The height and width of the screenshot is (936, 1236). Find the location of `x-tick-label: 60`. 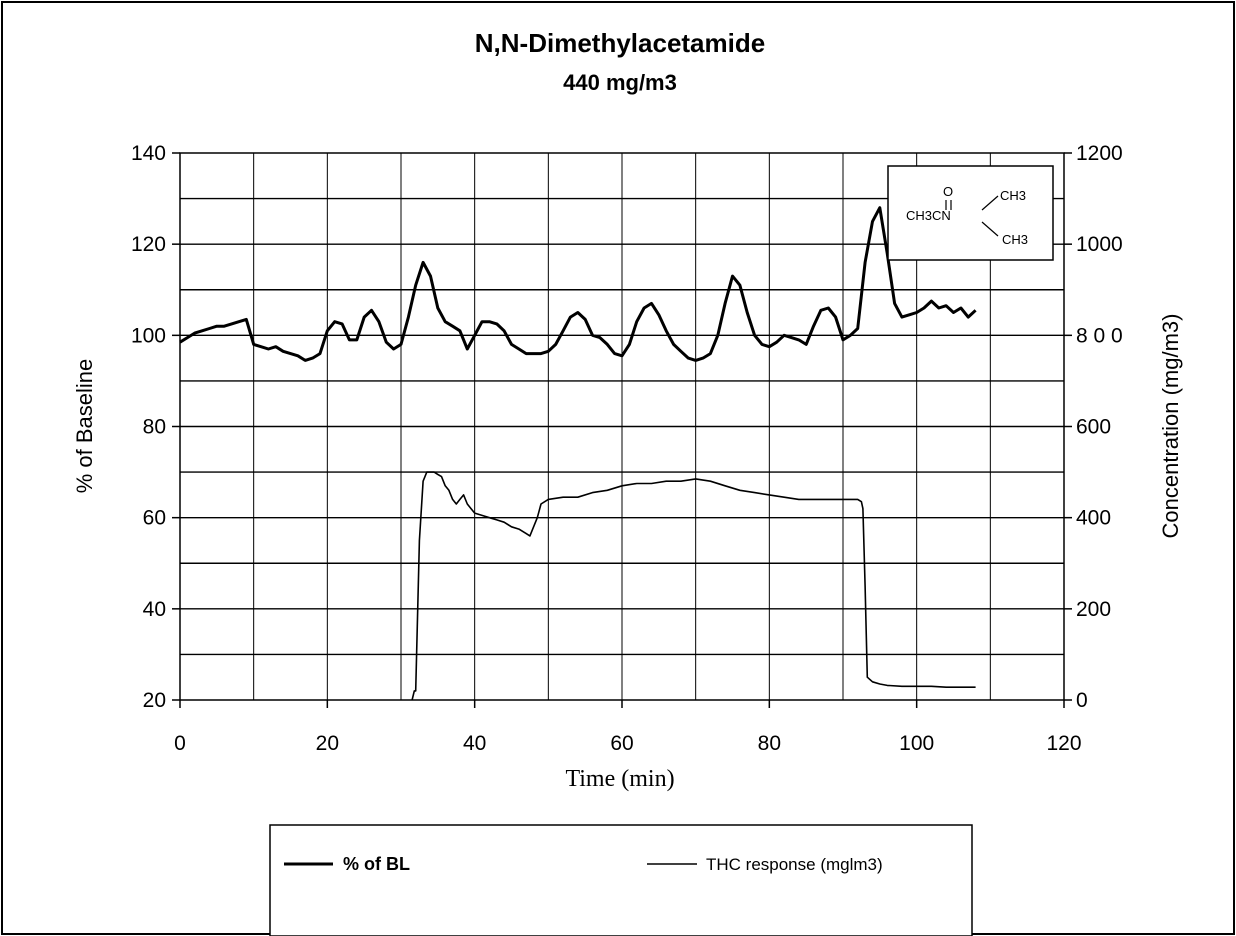

x-tick-label: 60 is located at coordinates (621, 743).